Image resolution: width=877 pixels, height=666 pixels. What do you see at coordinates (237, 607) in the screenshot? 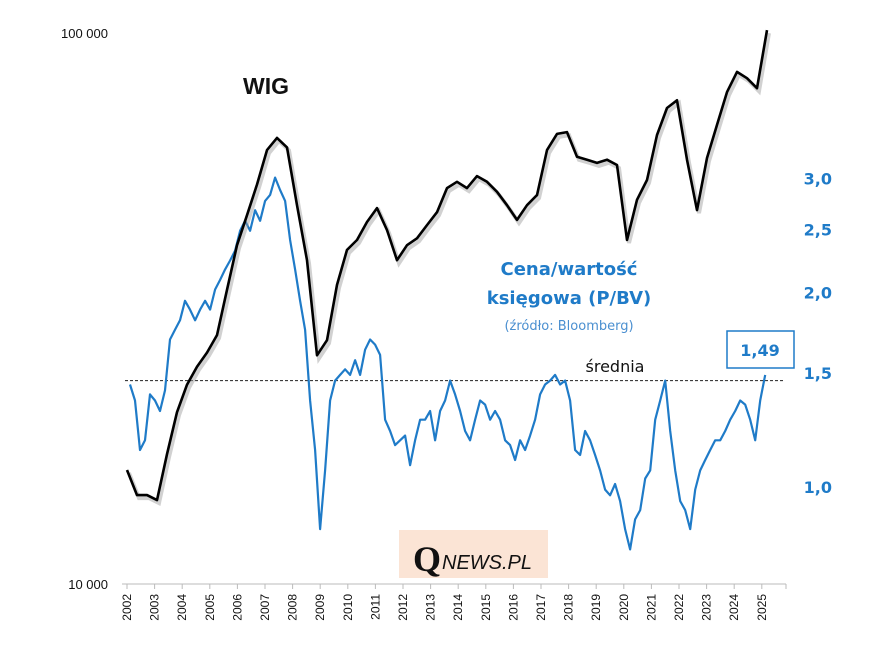
I see `x-tick-label: 2006` at bounding box center [237, 607].